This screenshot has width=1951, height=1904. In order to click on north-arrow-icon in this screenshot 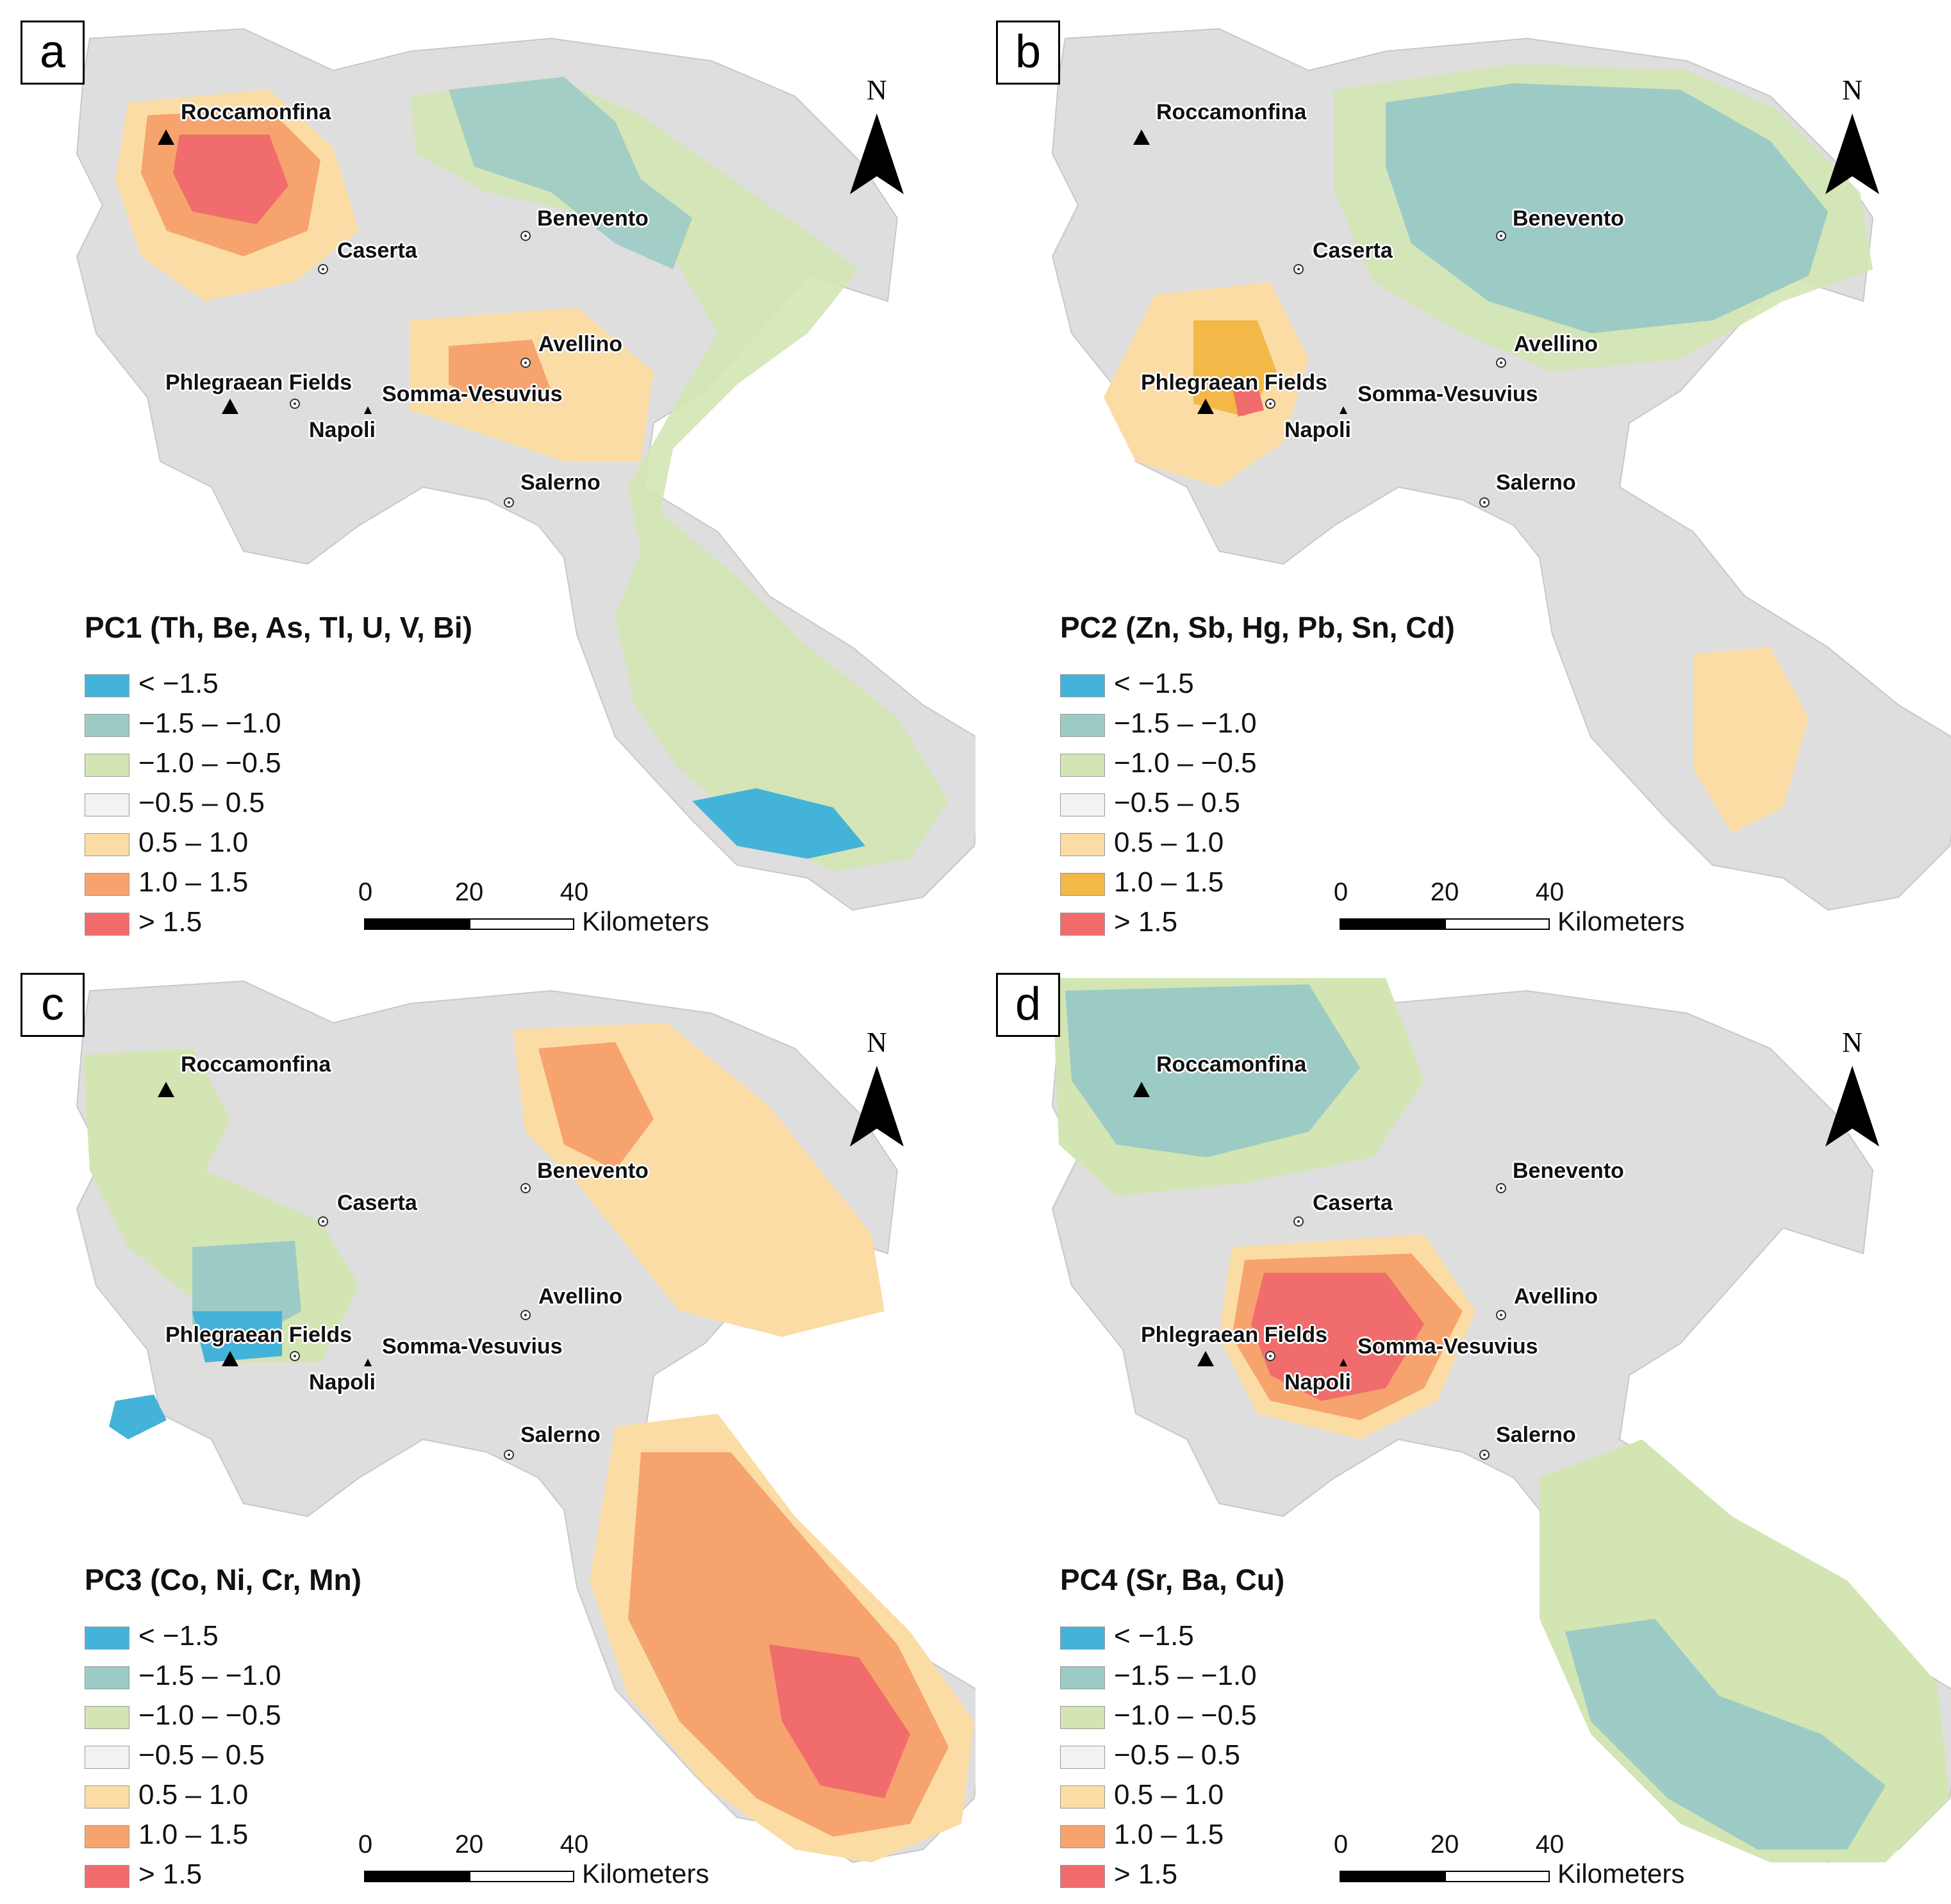, I will do `click(1852, 153)`.